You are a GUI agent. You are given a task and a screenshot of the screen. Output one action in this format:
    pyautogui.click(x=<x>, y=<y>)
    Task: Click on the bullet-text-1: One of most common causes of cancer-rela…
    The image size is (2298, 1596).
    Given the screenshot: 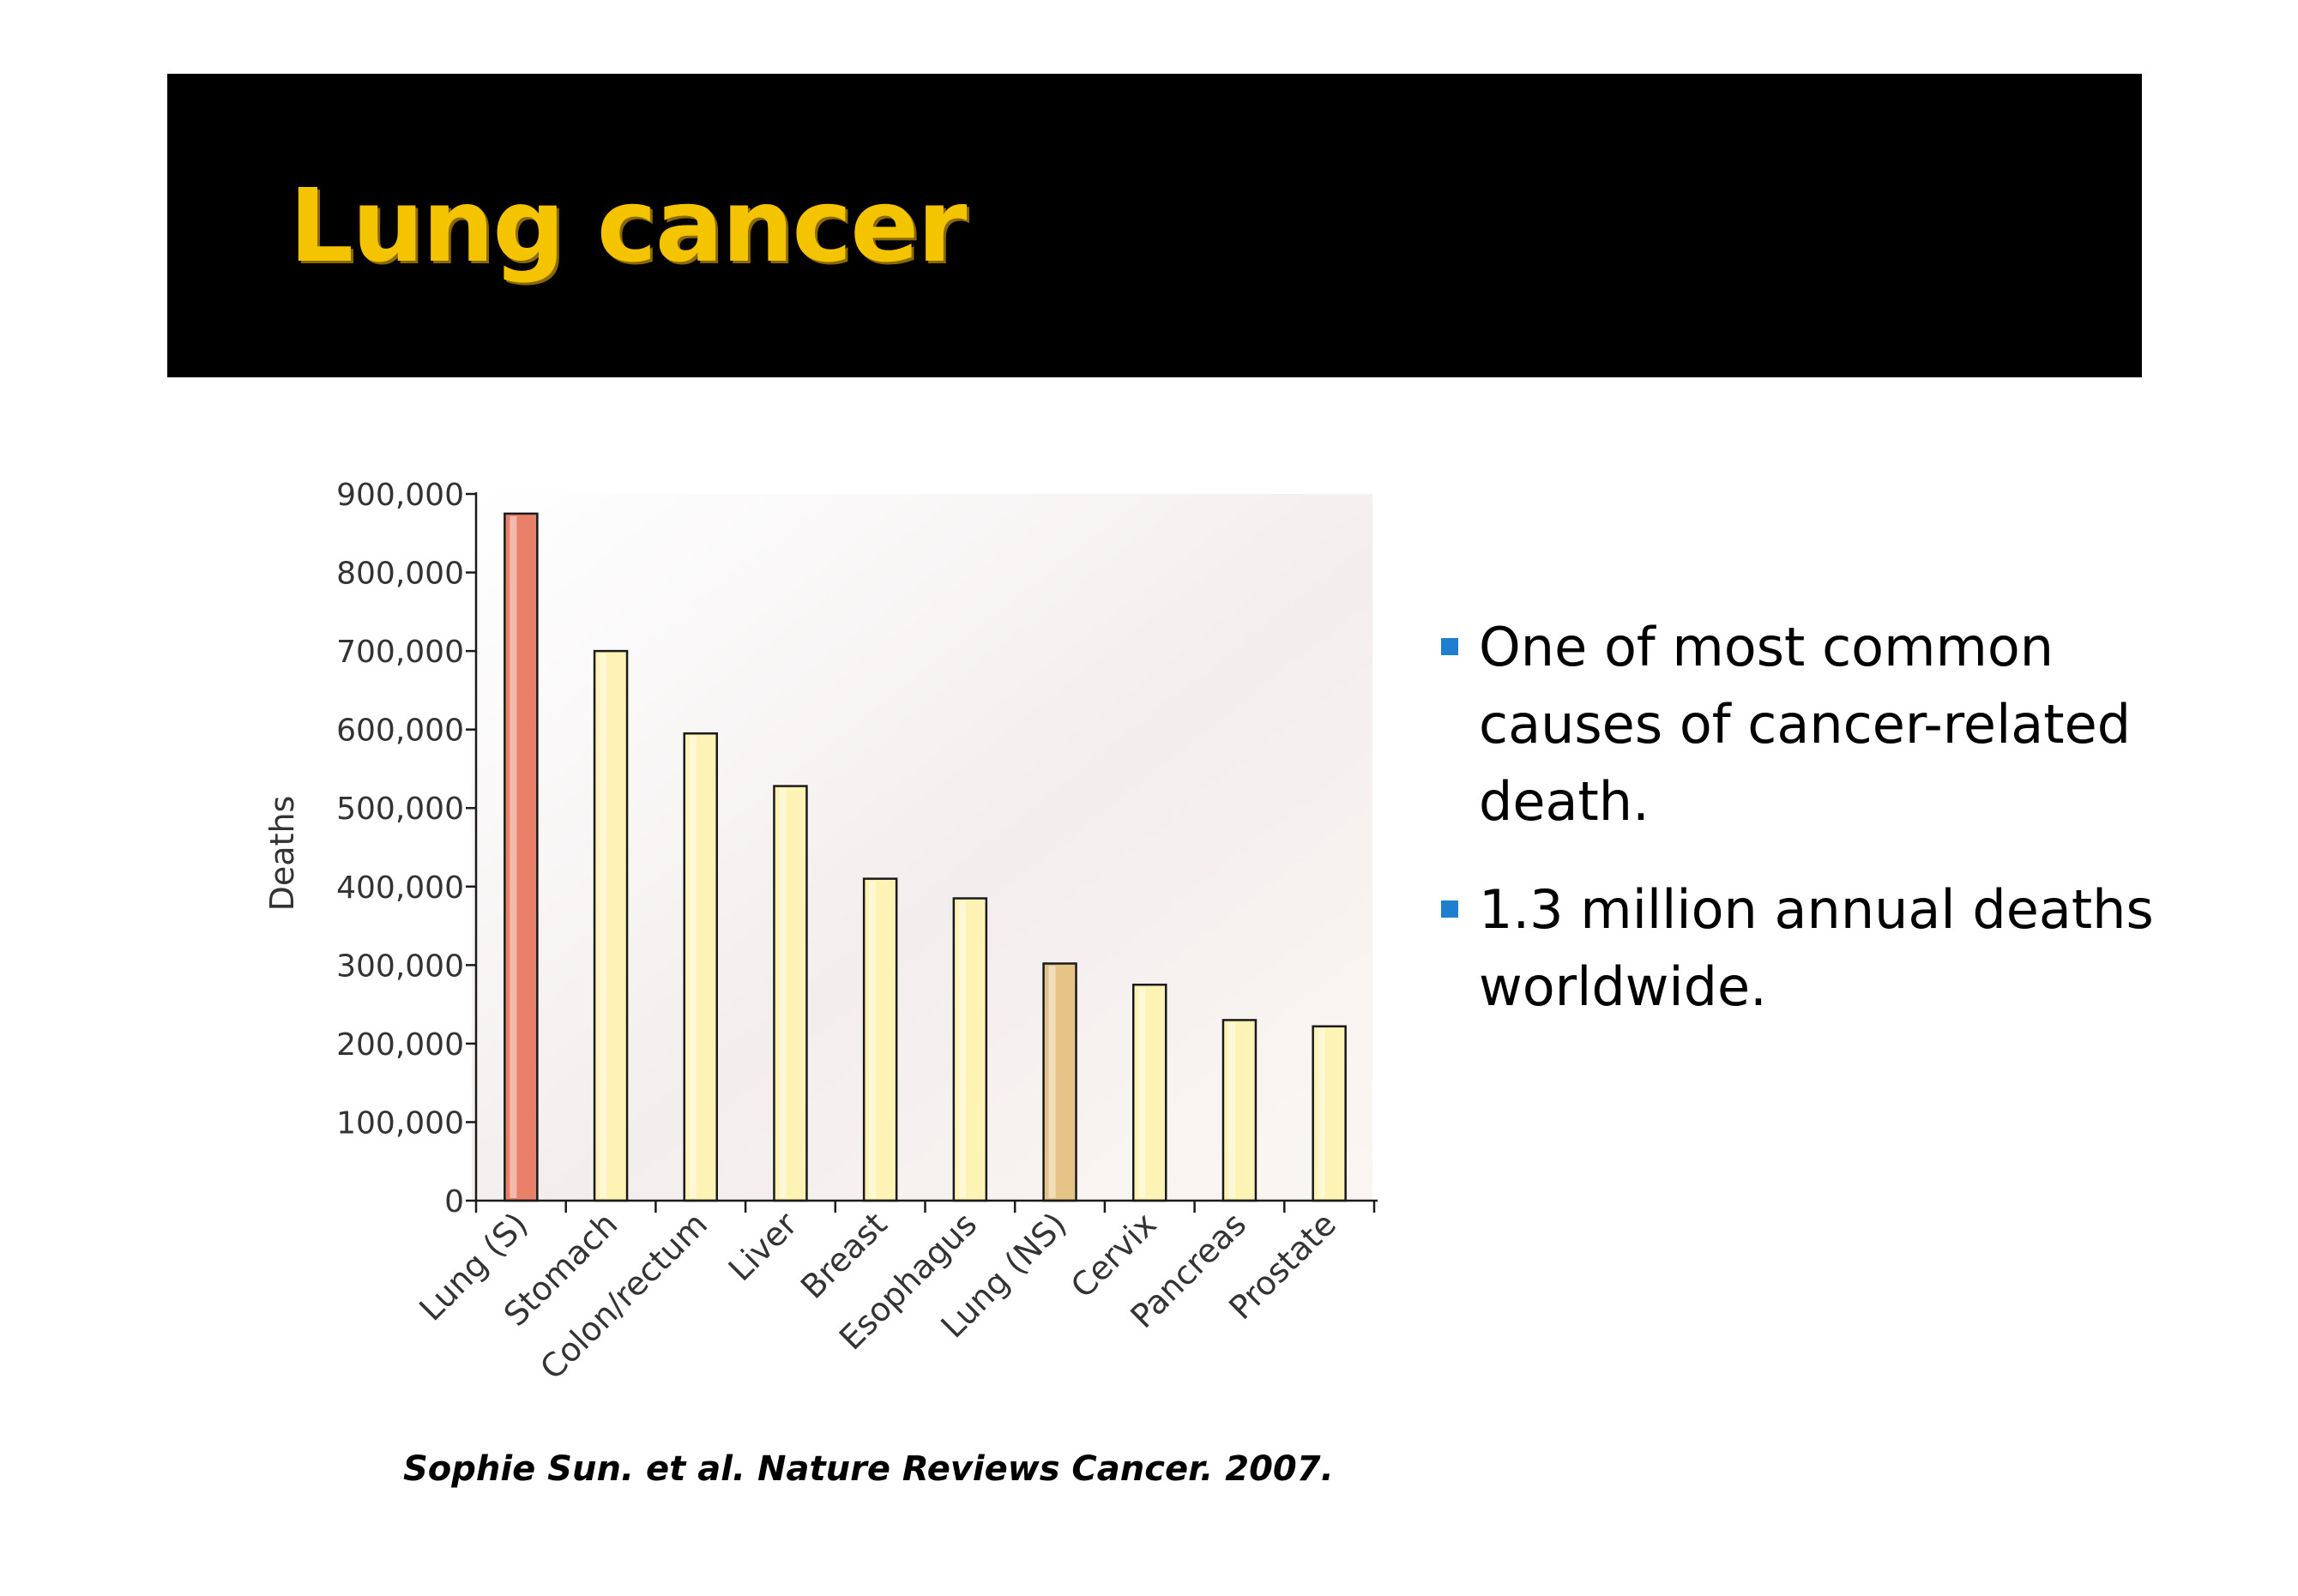 What is the action you would take?
    pyautogui.click(x=1805, y=724)
    